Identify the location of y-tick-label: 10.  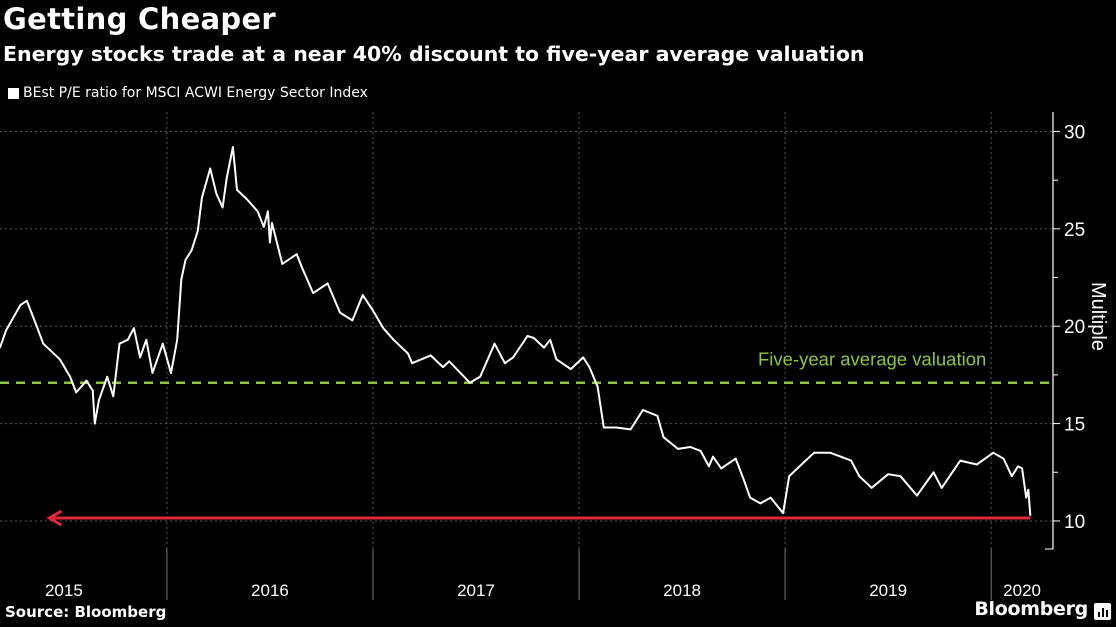
(1074, 522).